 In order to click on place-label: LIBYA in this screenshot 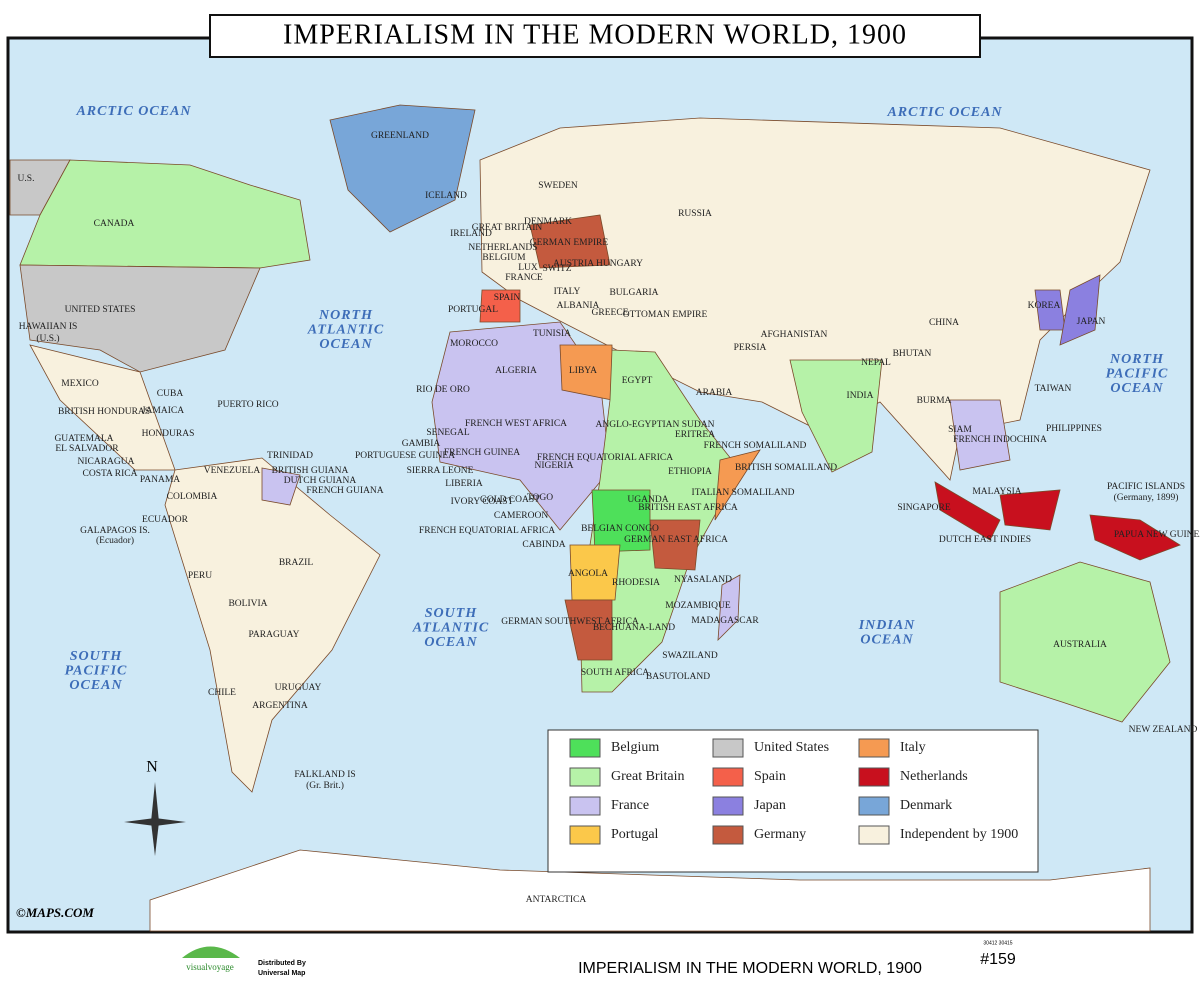, I will do `click(583, 371)`.